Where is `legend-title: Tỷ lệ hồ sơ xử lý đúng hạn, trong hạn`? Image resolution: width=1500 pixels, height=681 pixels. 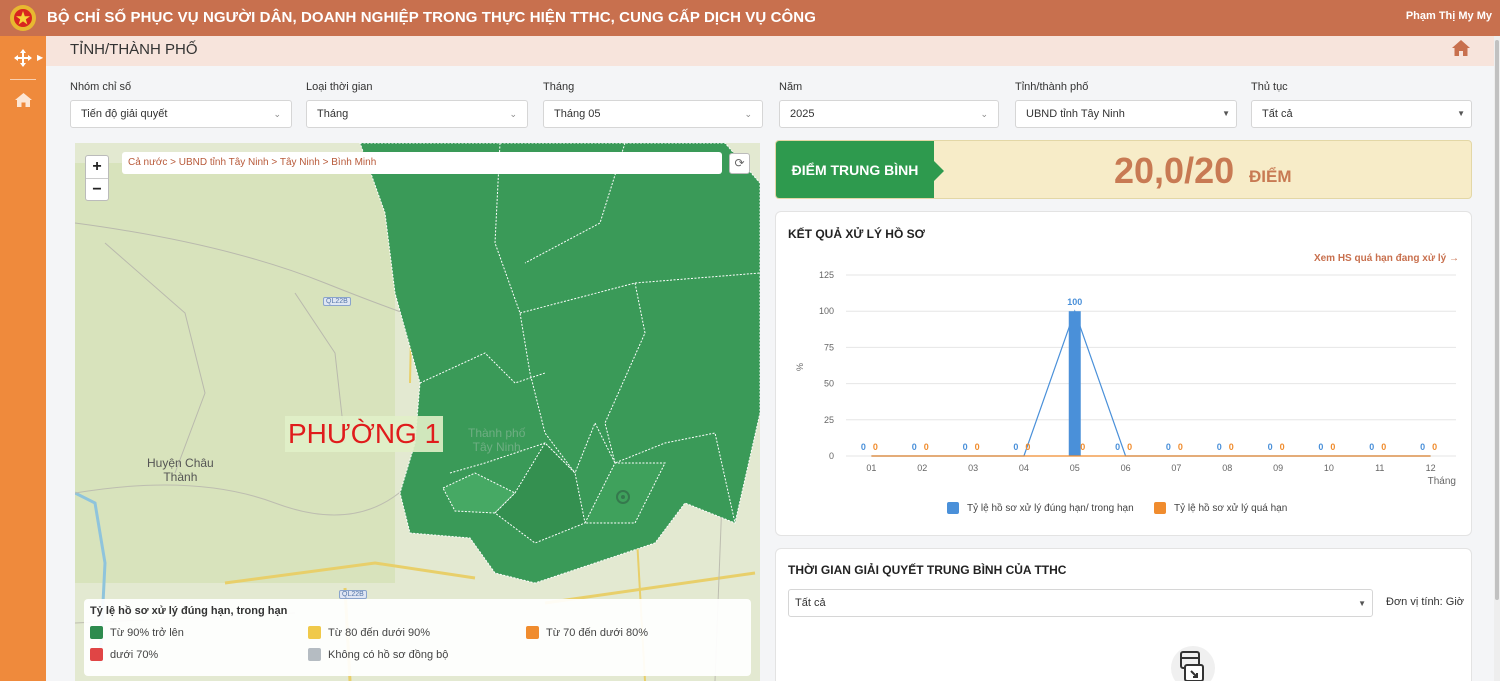
legend-title: Tỷ lệ hồ sơ xử lý đúng hạn, trong hạn is located at coordinates (189, 611).